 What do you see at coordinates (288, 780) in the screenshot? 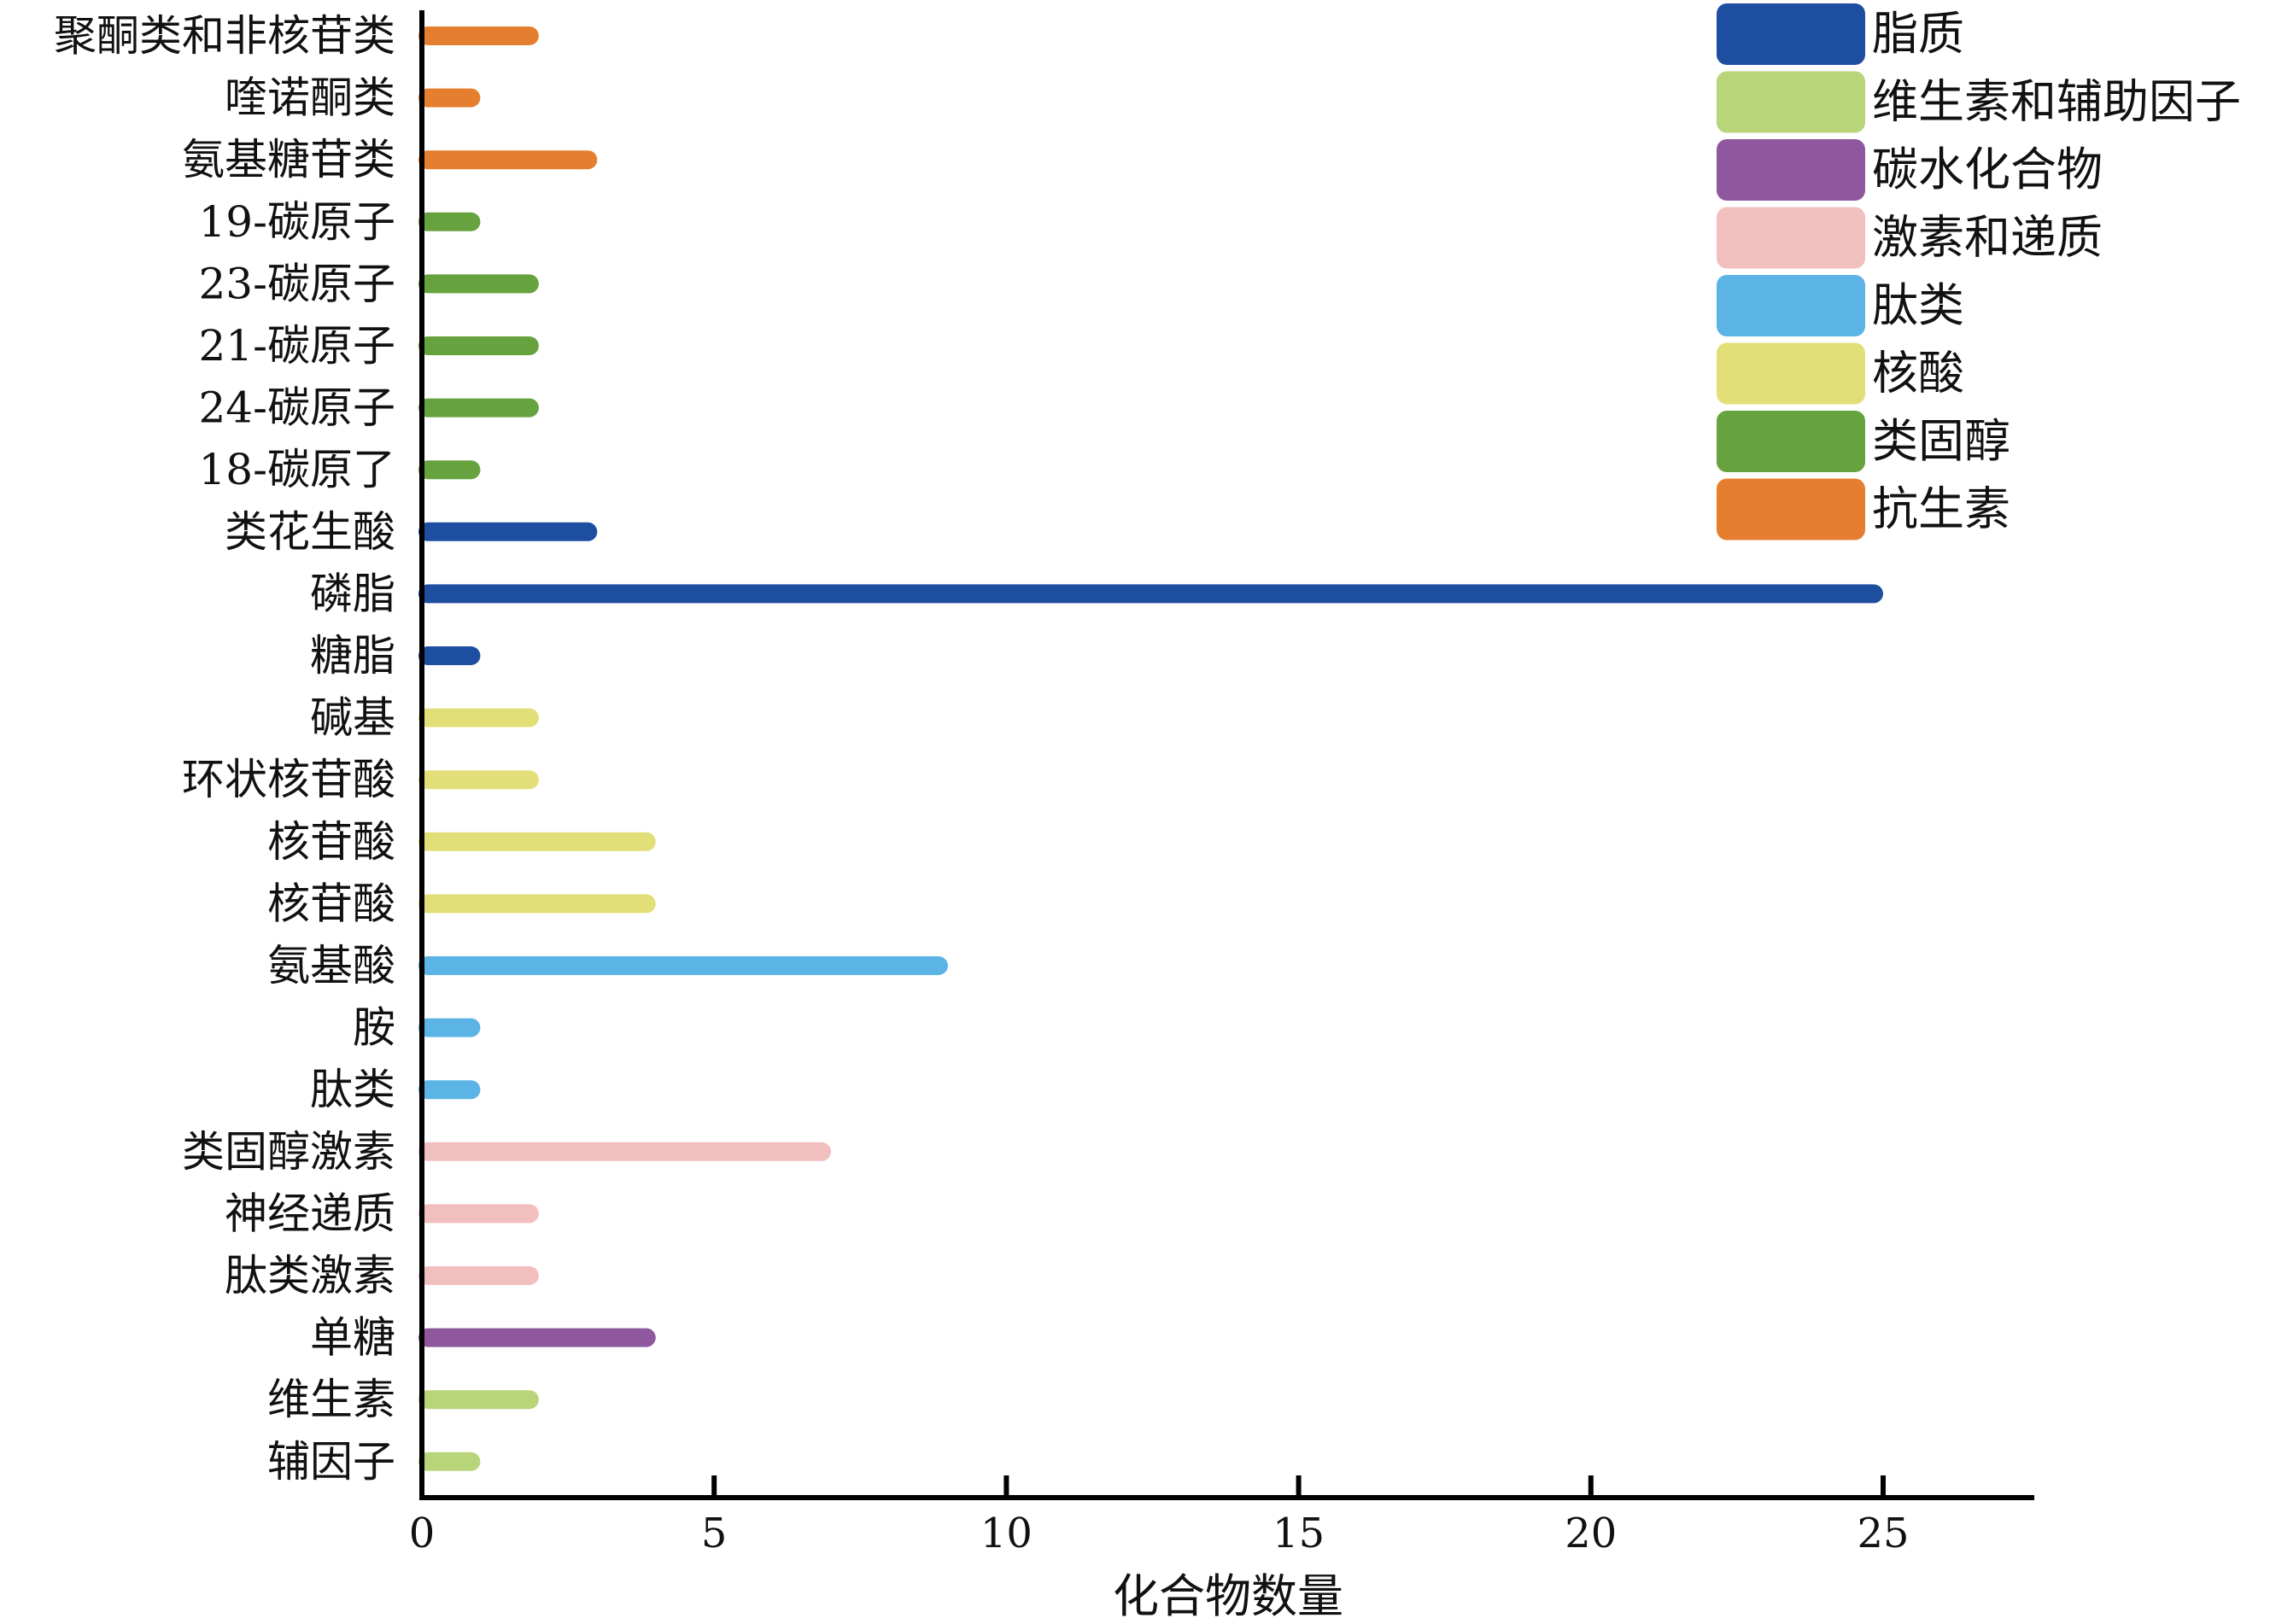
I see `category-label: 环状核苷酸` at bounding box center [288, 780].